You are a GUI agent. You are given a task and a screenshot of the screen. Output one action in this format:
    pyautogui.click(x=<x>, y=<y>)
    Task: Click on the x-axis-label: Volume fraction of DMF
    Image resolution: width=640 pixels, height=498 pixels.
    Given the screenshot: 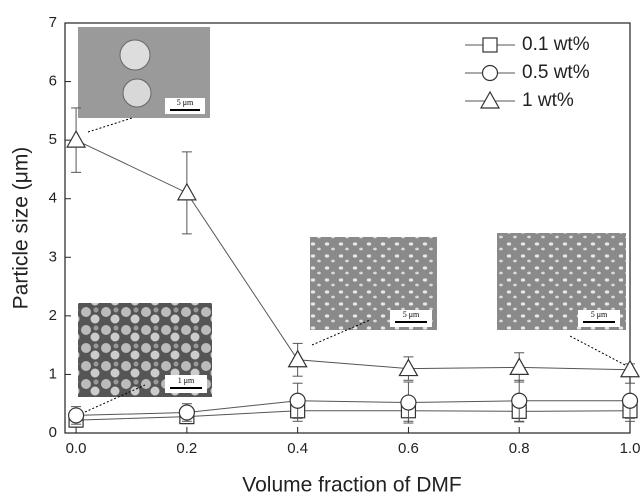 What is the action you would take?
    pyautogui.click(x=351, y=485)
    